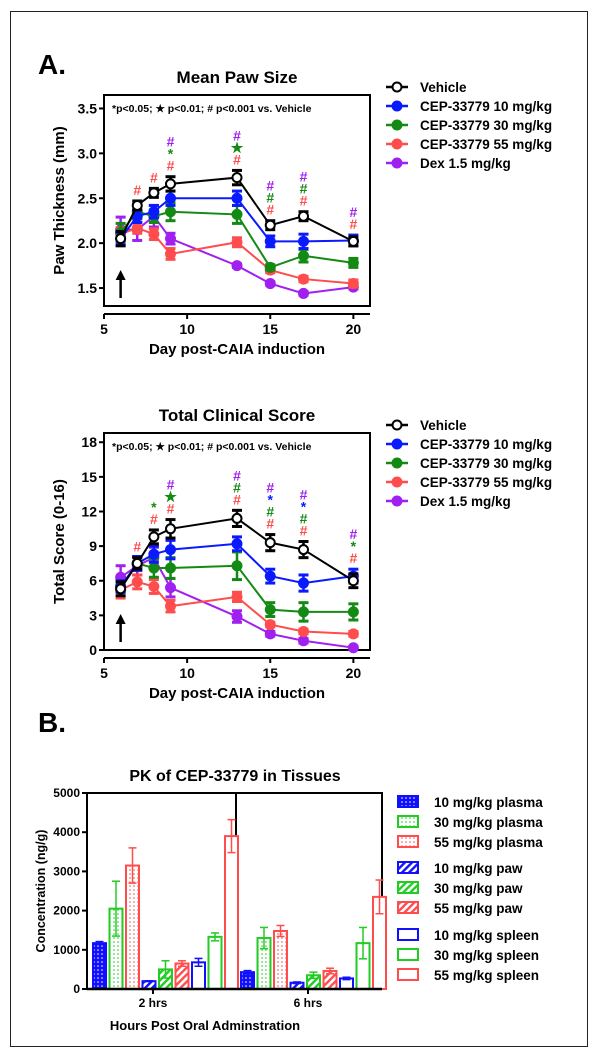 This screenshot has width=600, height=1059. What do you see at coordinates (486, 482) in the screenshot?
I see `legend-label: CEP-33779 55 mg/kg` at bounding box center [486, 482].